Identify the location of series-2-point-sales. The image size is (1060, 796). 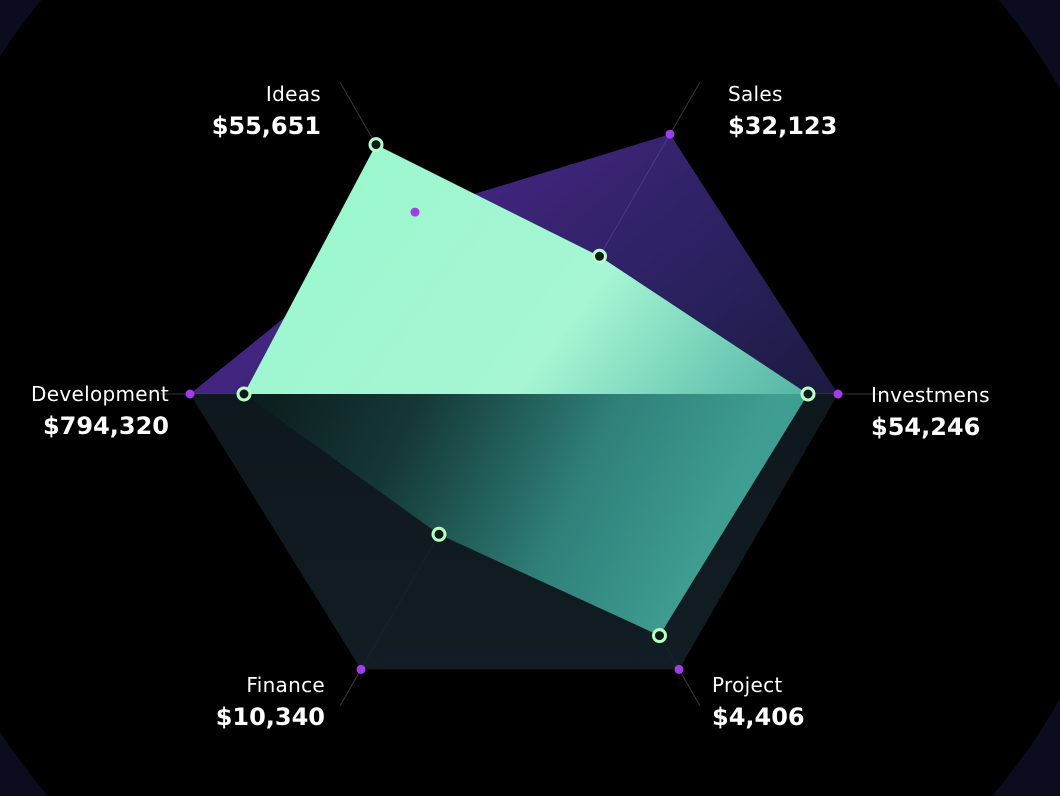
(599, 256).